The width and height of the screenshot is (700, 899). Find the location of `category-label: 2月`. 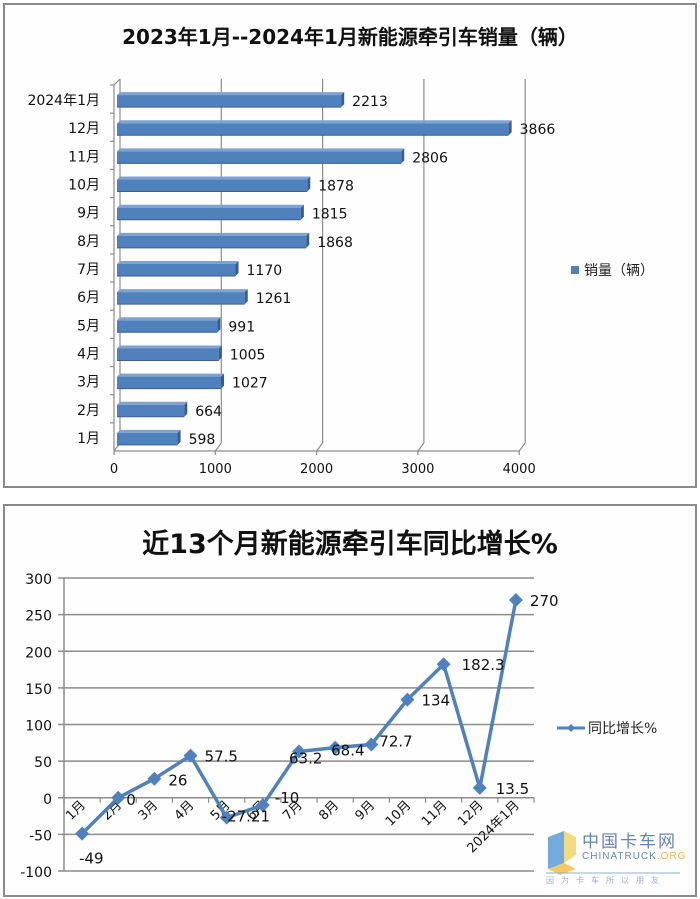

category-label: 2月 is located at coordinates (88, 411).